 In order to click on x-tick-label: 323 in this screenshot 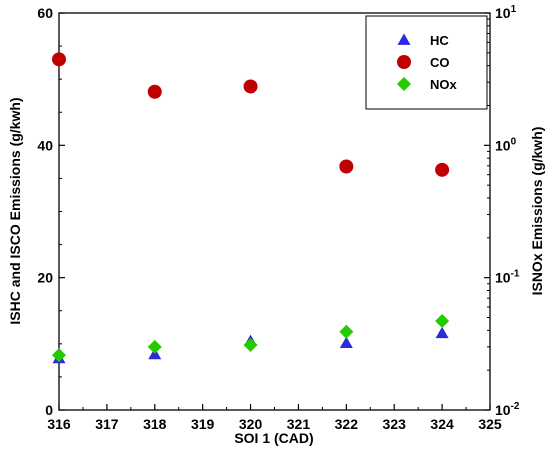, I will do `click(395, 424)`.